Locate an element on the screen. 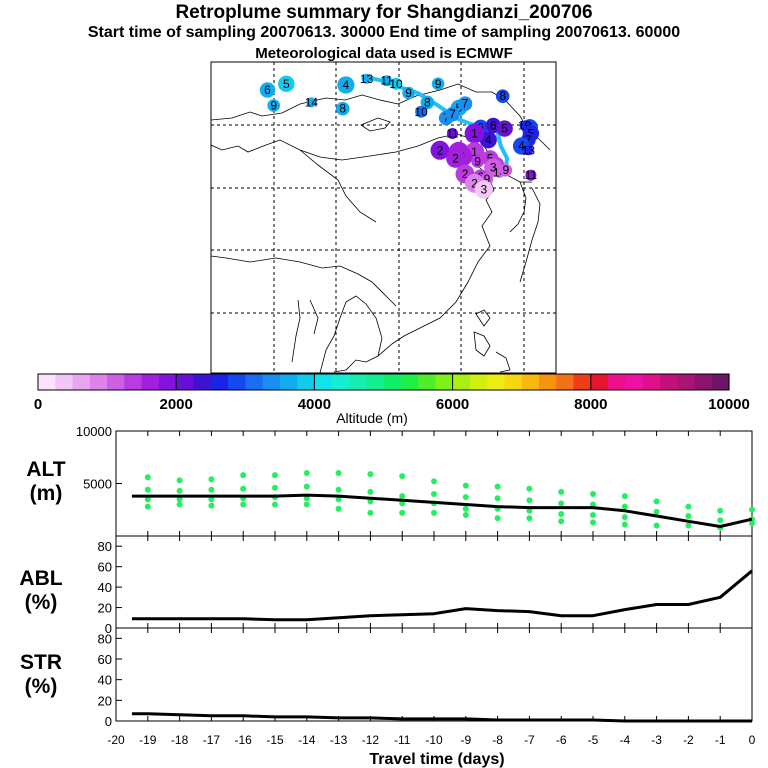 The height and width of the screenshot is (768, 768). plume-marker-label: 14 is located at coordinates (312, 102).